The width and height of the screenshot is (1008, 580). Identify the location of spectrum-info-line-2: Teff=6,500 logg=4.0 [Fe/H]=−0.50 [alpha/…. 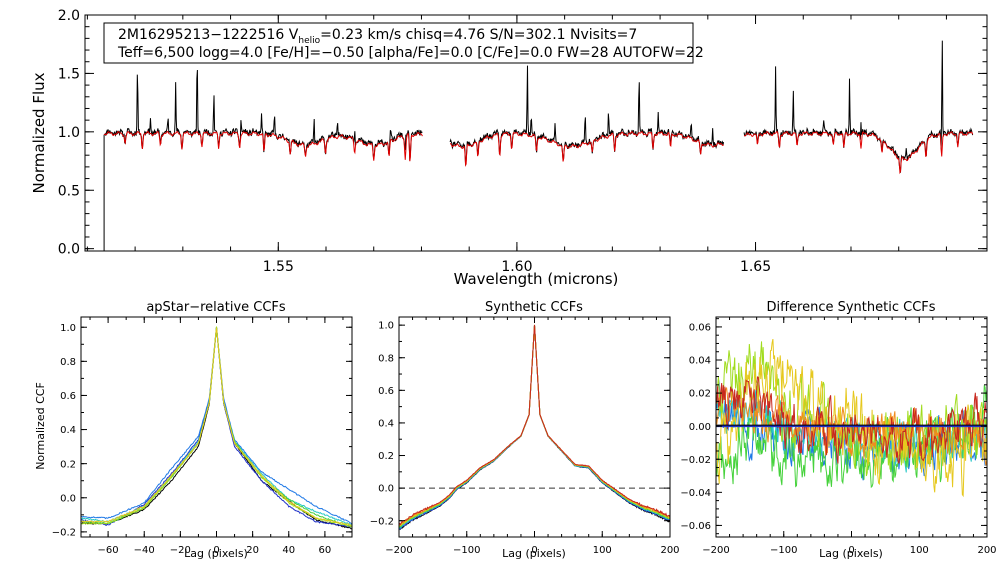
(410, 53).